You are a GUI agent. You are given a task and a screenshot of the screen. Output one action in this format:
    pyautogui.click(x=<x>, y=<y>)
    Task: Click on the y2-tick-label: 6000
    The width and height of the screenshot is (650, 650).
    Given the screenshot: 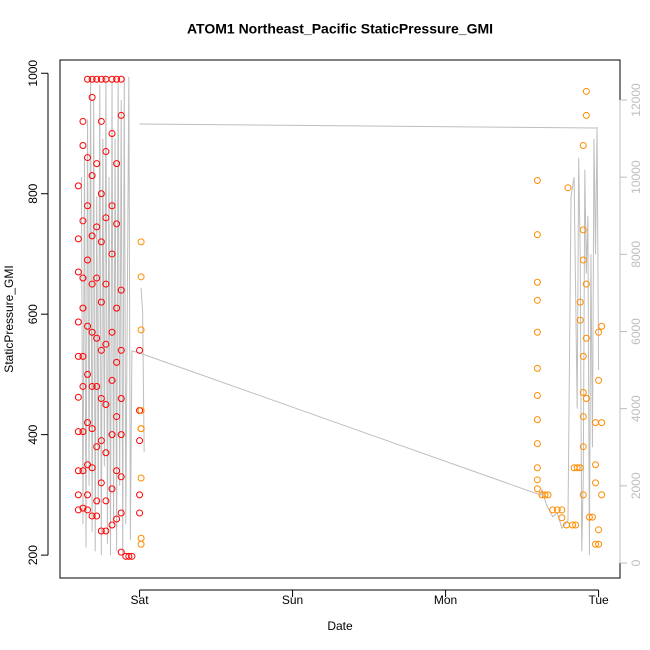 What is the action you would take?
    pyautogui.click(x=636, y=331)
    